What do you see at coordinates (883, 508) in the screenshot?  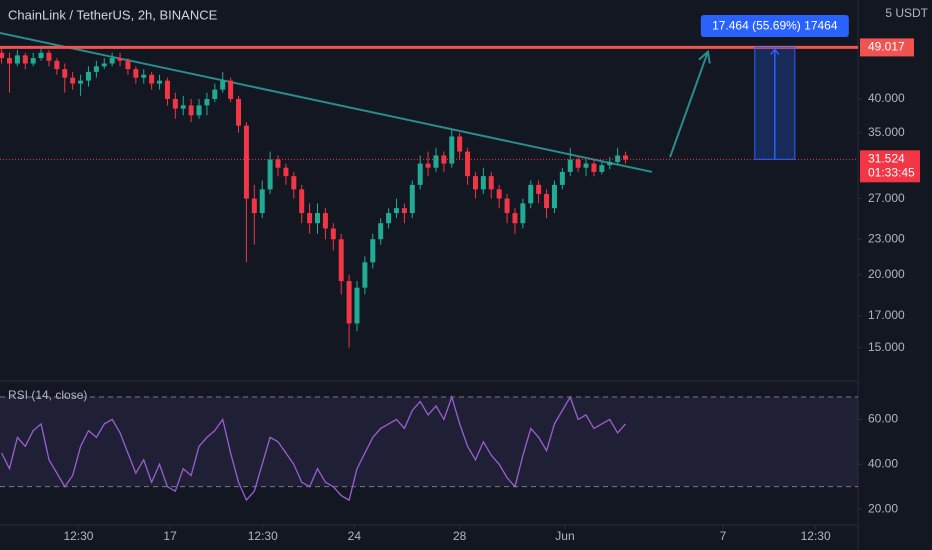 I see `y-tick-label: 20.00` at bounding box center [883, 508].